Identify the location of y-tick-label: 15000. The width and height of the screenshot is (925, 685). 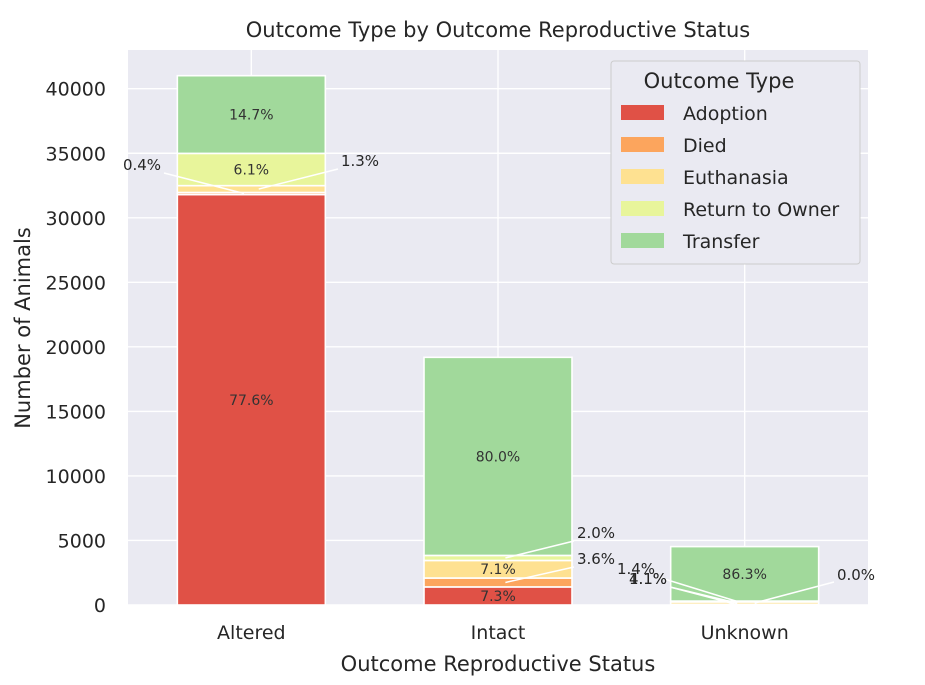
(76, 412).